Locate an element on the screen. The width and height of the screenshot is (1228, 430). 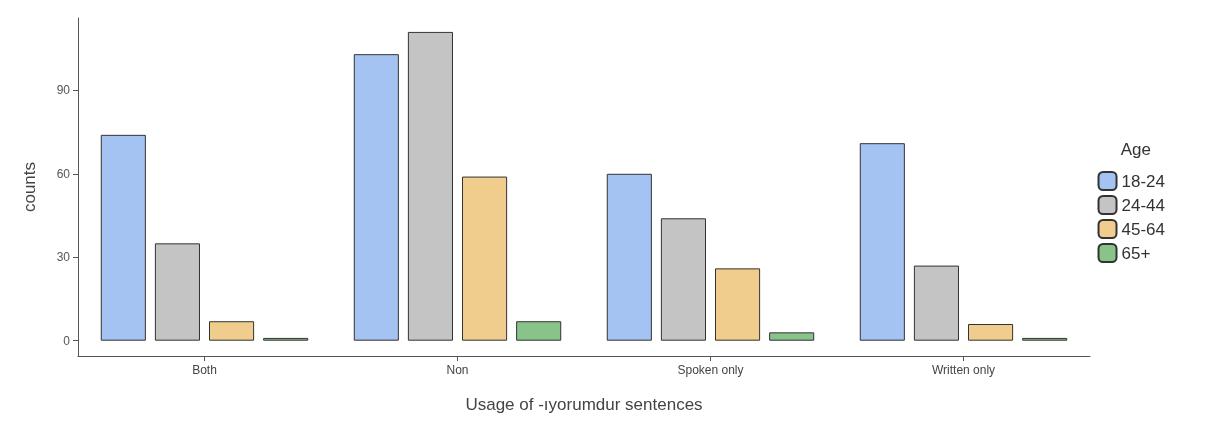
legend-label: 65+ is located at coordinates (1136, 253).